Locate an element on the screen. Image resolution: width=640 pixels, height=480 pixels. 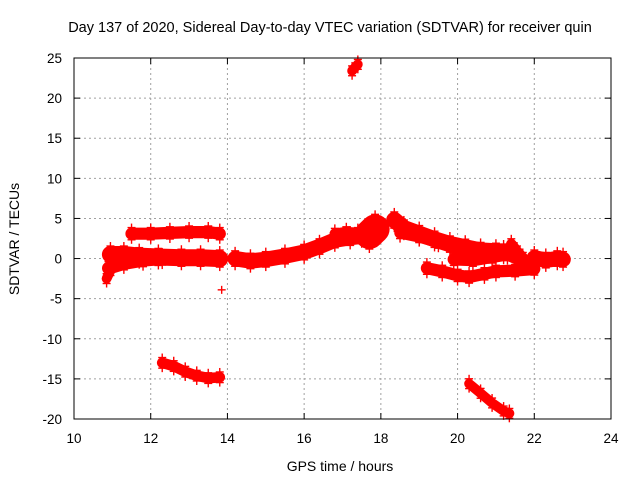
x-tick-label: 12 is located at coordinates (150, 438).